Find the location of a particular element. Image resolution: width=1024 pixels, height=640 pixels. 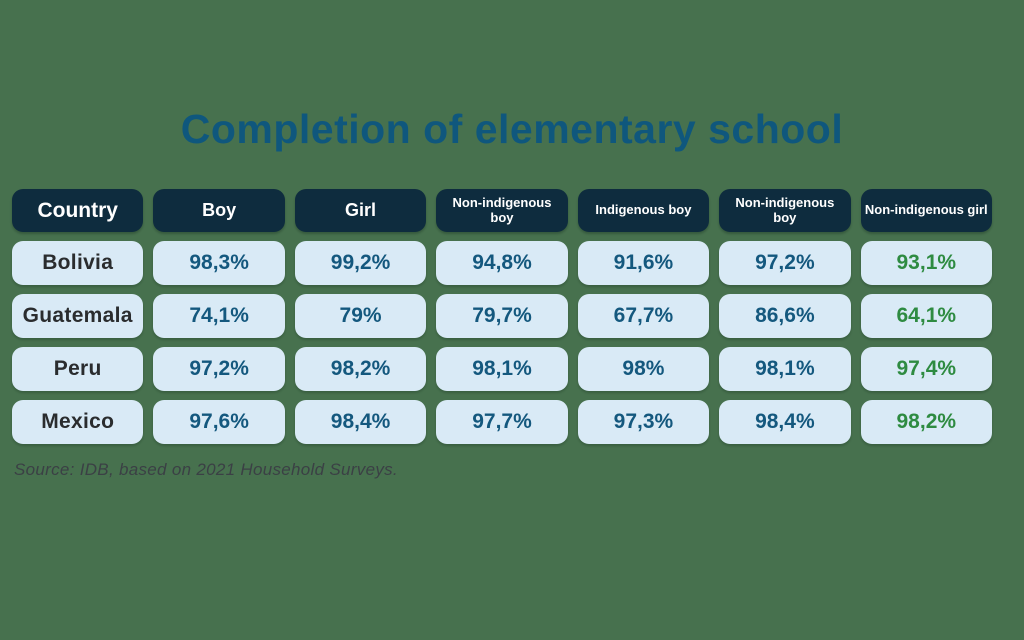

country-cell: Peru is located at coordinates (78, 369).